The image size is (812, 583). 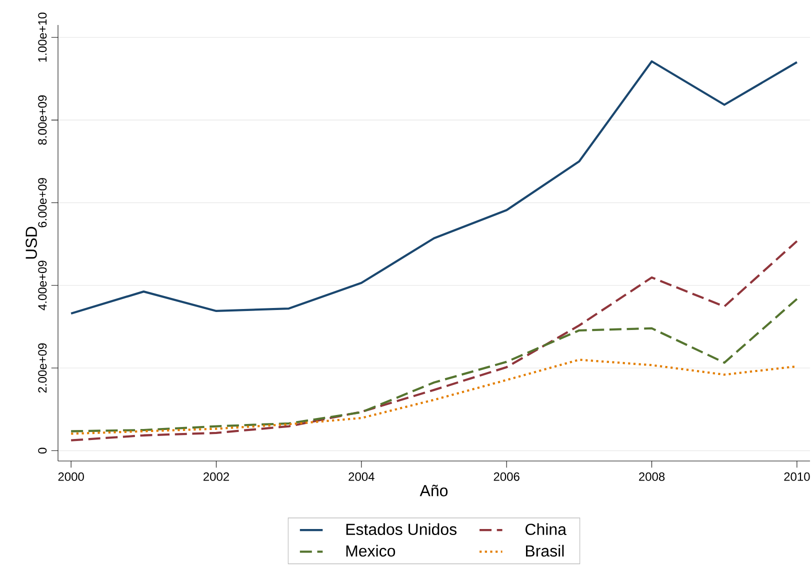 I want to click on x-axis-title: Año, so click(x=434, y=490).